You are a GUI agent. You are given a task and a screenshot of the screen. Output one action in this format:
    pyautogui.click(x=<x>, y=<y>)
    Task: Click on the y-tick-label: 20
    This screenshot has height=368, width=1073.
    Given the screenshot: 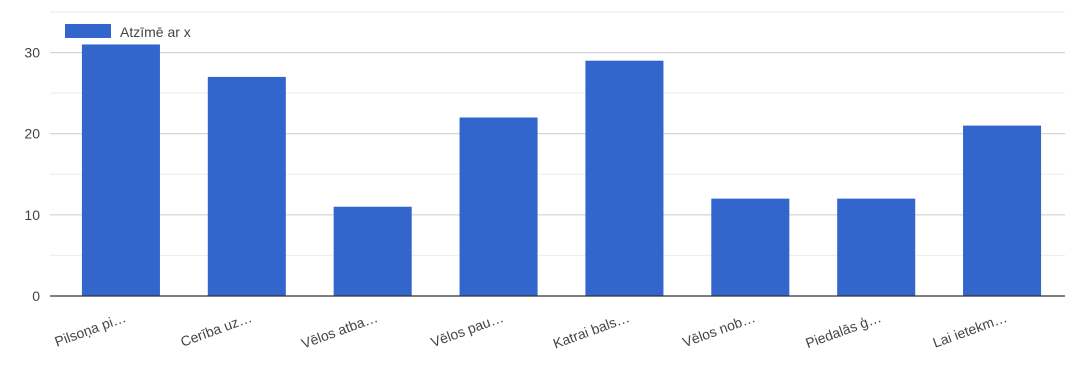 What is the action you would take?
    pyautogui.click(x=32, y=134)
    